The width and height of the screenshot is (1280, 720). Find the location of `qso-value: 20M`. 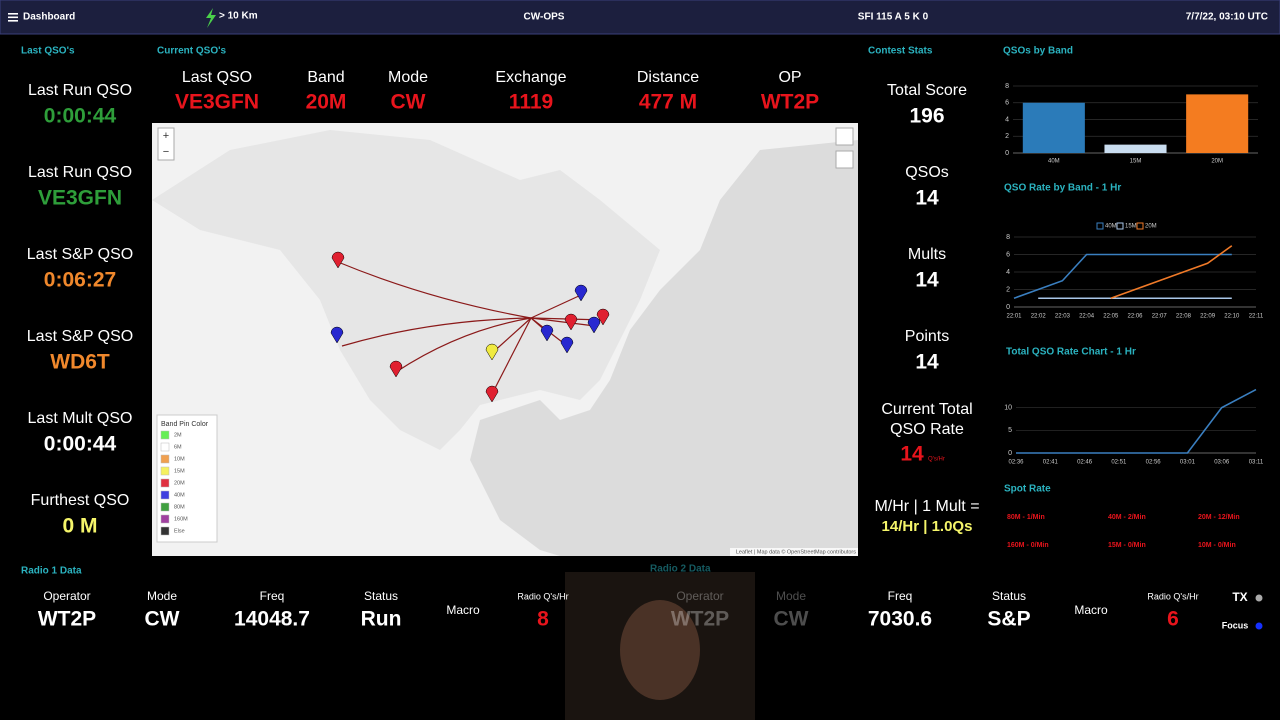

qso-value: 20M is located at coordinates (326, 102).